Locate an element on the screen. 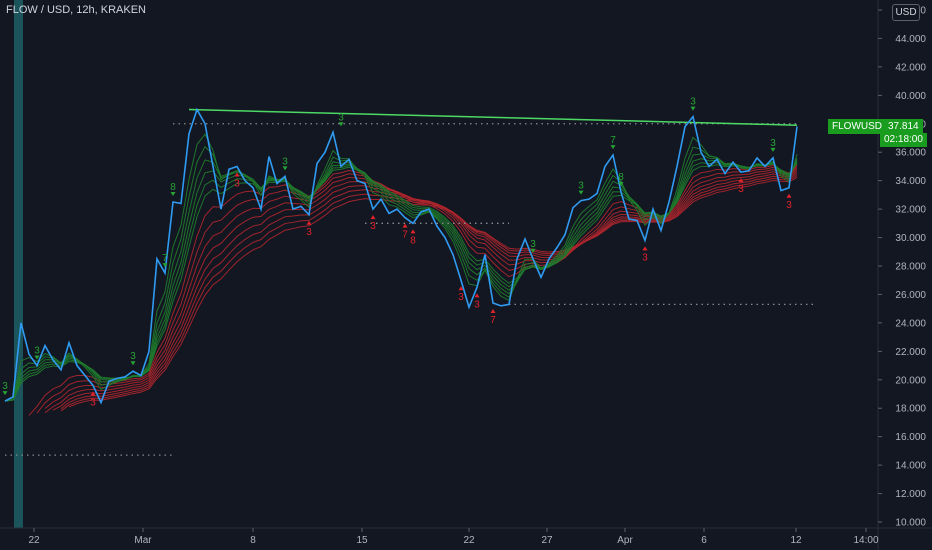  session-highlight-band is located at coordinates (18, 264).